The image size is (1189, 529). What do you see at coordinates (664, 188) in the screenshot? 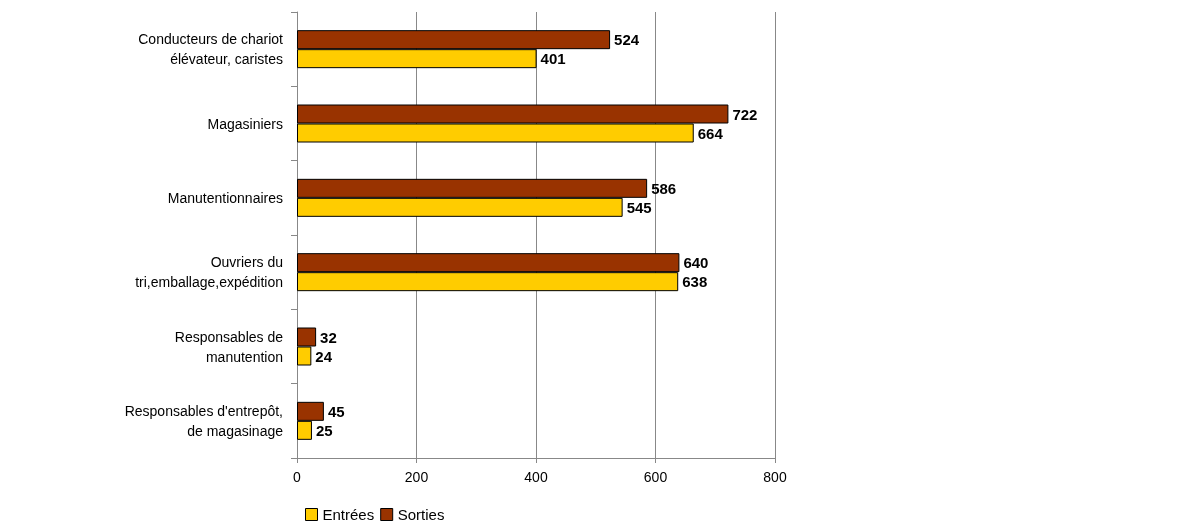
I see `data-label: 586` at bounding box center [664, 188].